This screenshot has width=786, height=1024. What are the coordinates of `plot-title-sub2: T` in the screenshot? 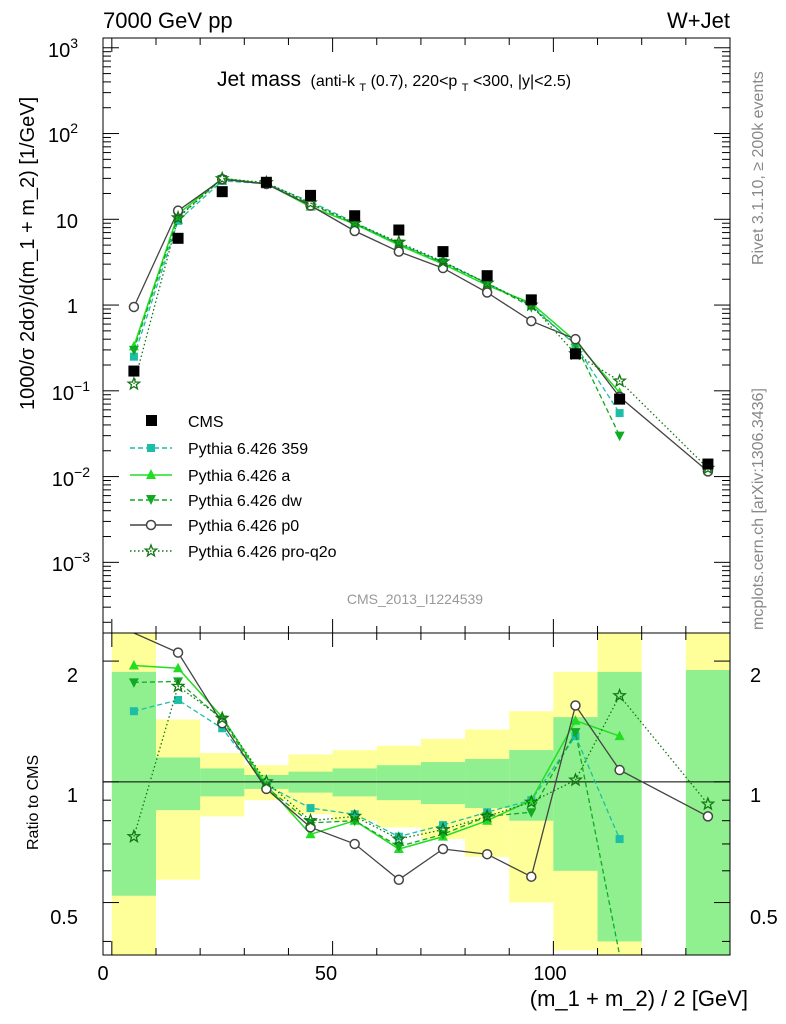 It's located at (465, 88).